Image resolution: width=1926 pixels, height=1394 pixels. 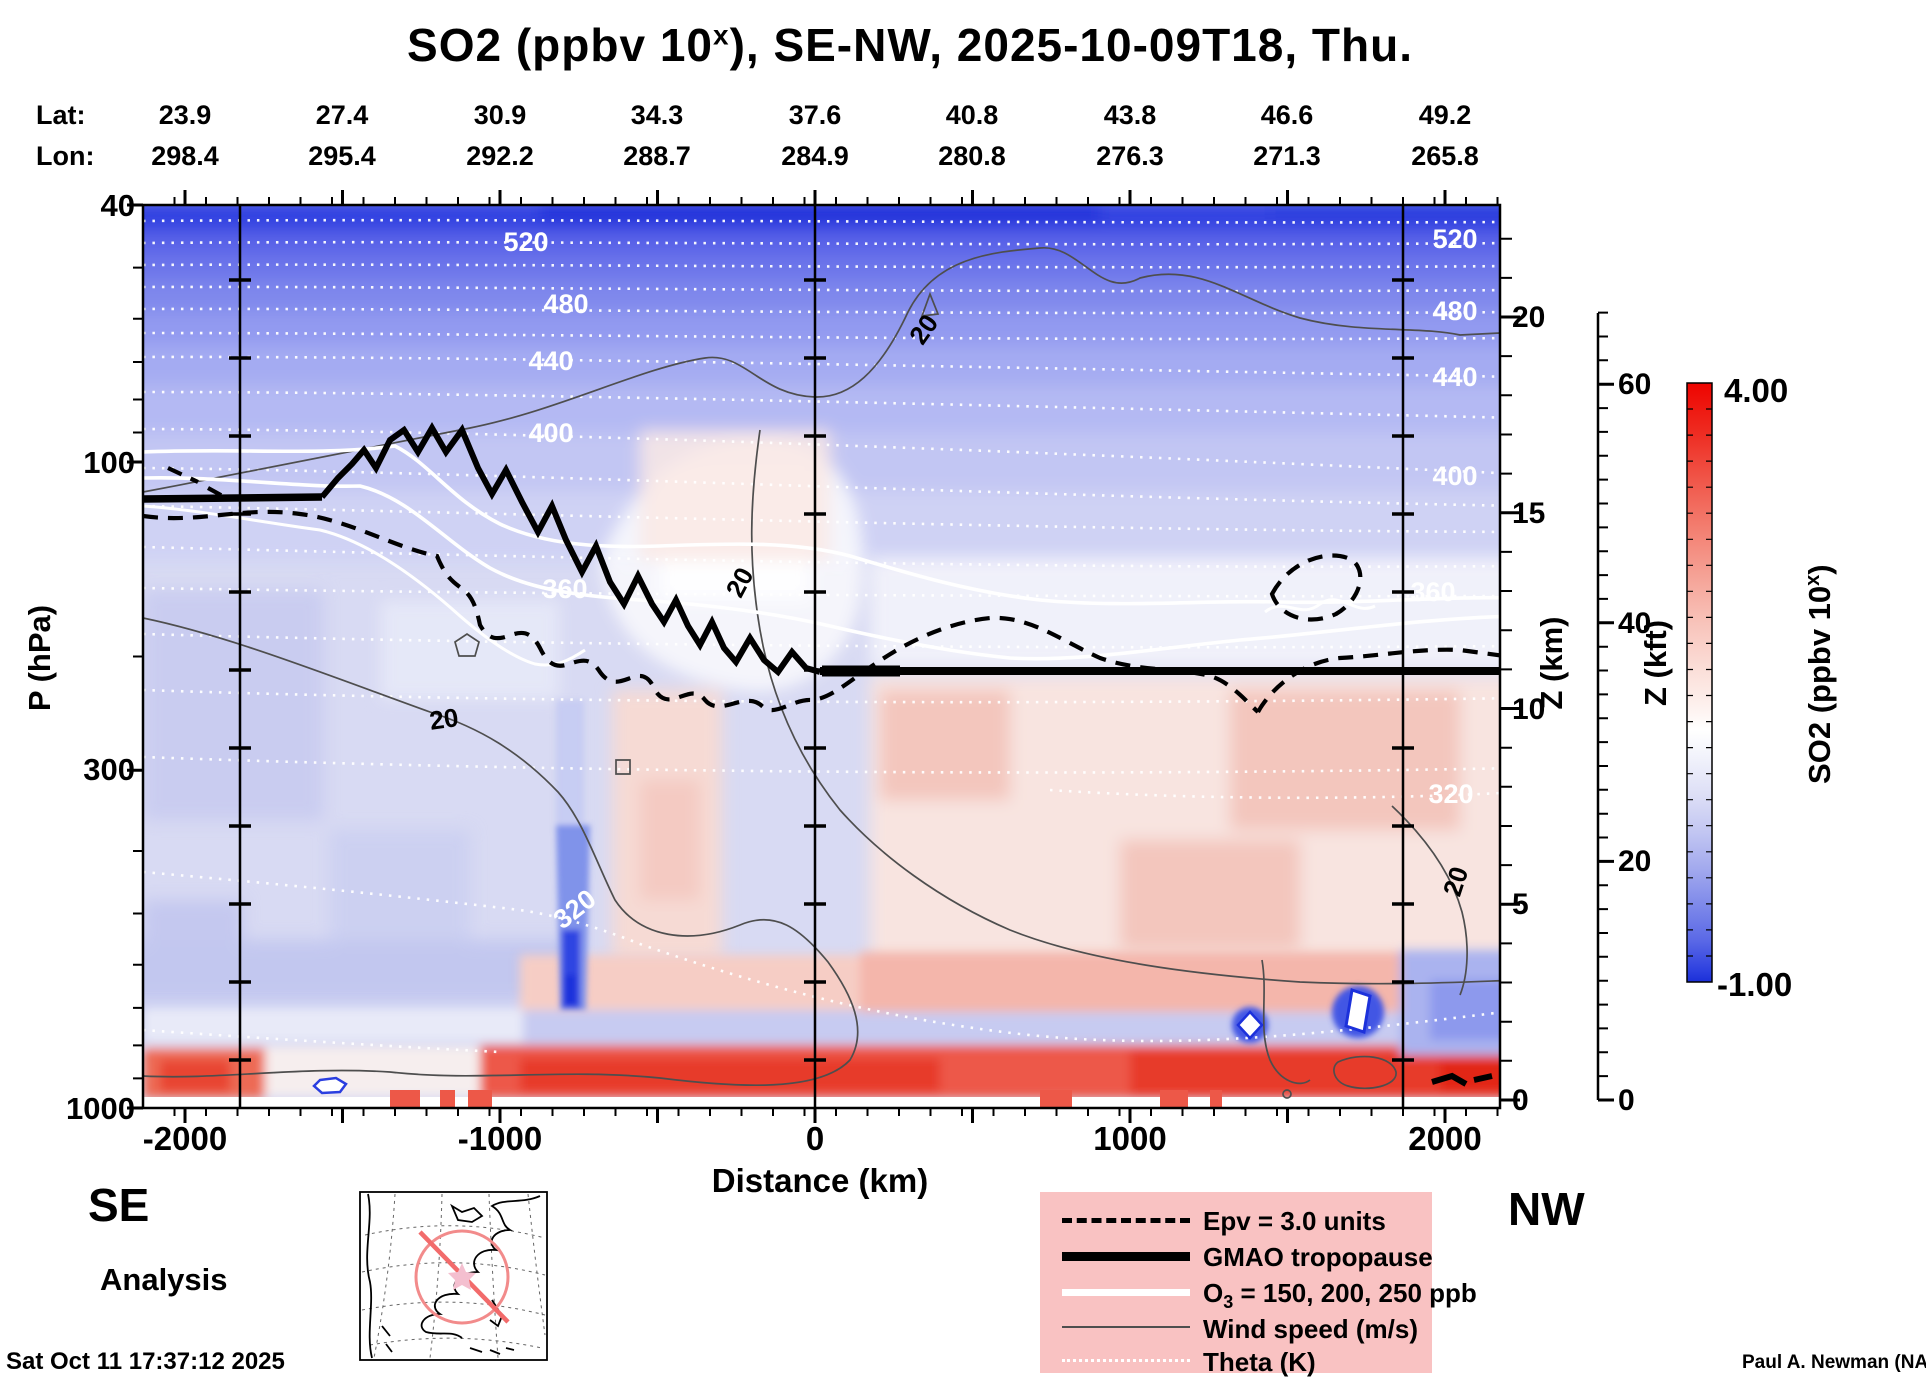 I want to click on lon-value: 280.8, so click(x=972, y=156).